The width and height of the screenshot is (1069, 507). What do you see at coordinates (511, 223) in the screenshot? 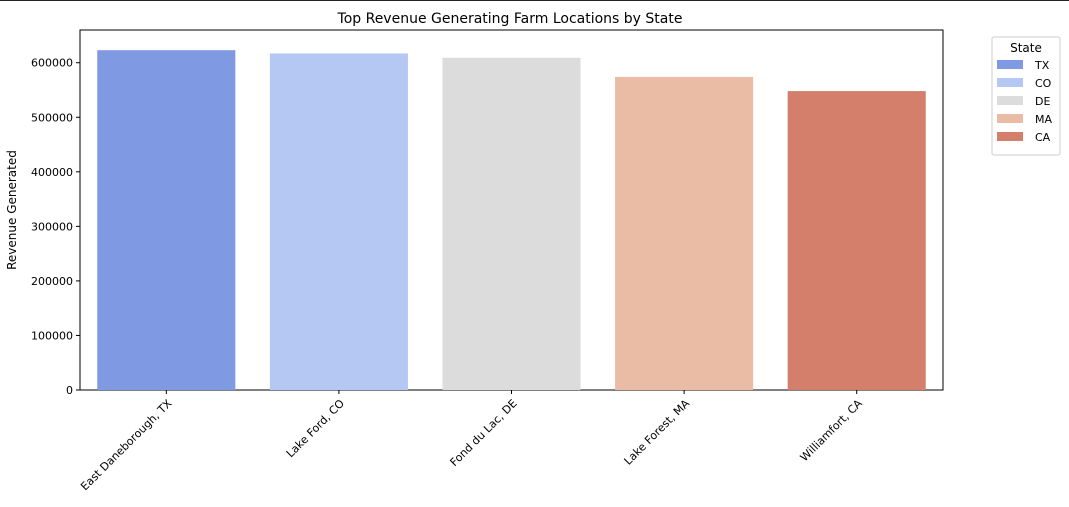
I see `bar-de` at bounding box center [511, 223].